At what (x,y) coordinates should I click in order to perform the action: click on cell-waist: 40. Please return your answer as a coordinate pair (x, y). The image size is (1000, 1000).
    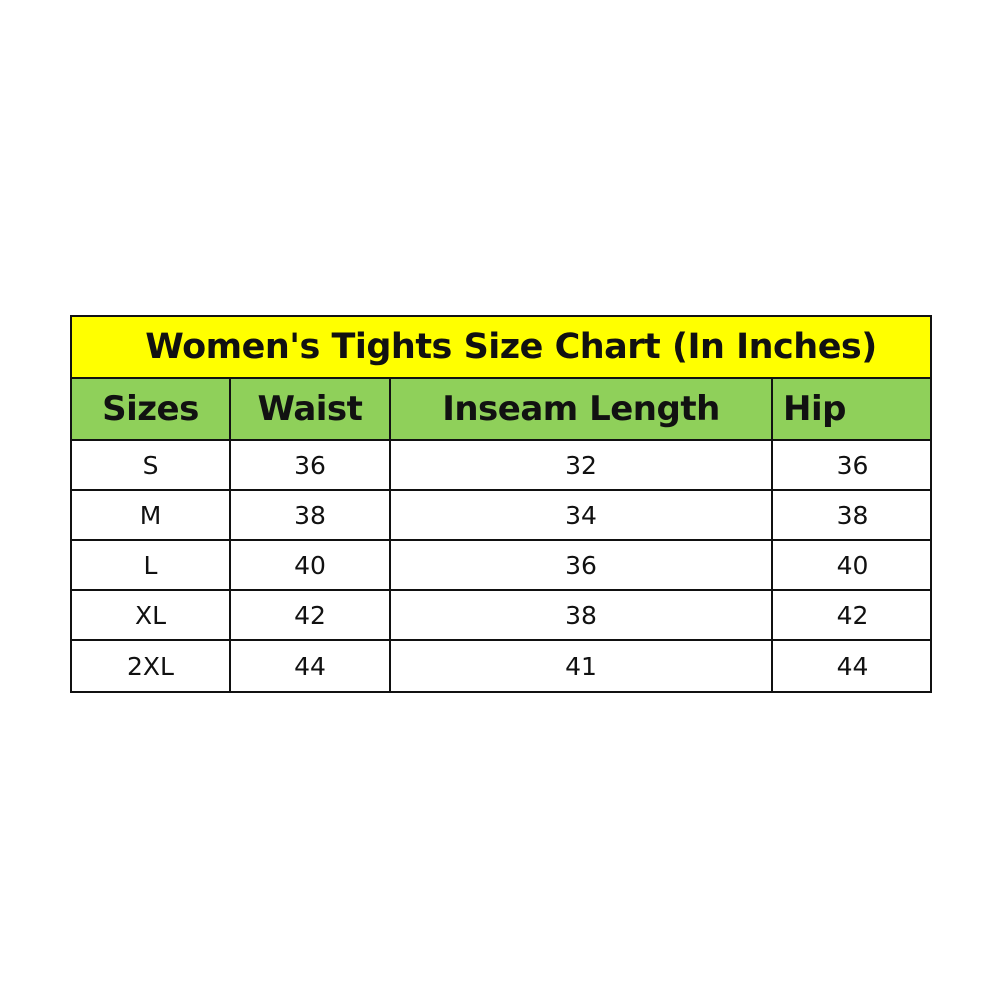
    Looking at the image, I should click on (311, 565).